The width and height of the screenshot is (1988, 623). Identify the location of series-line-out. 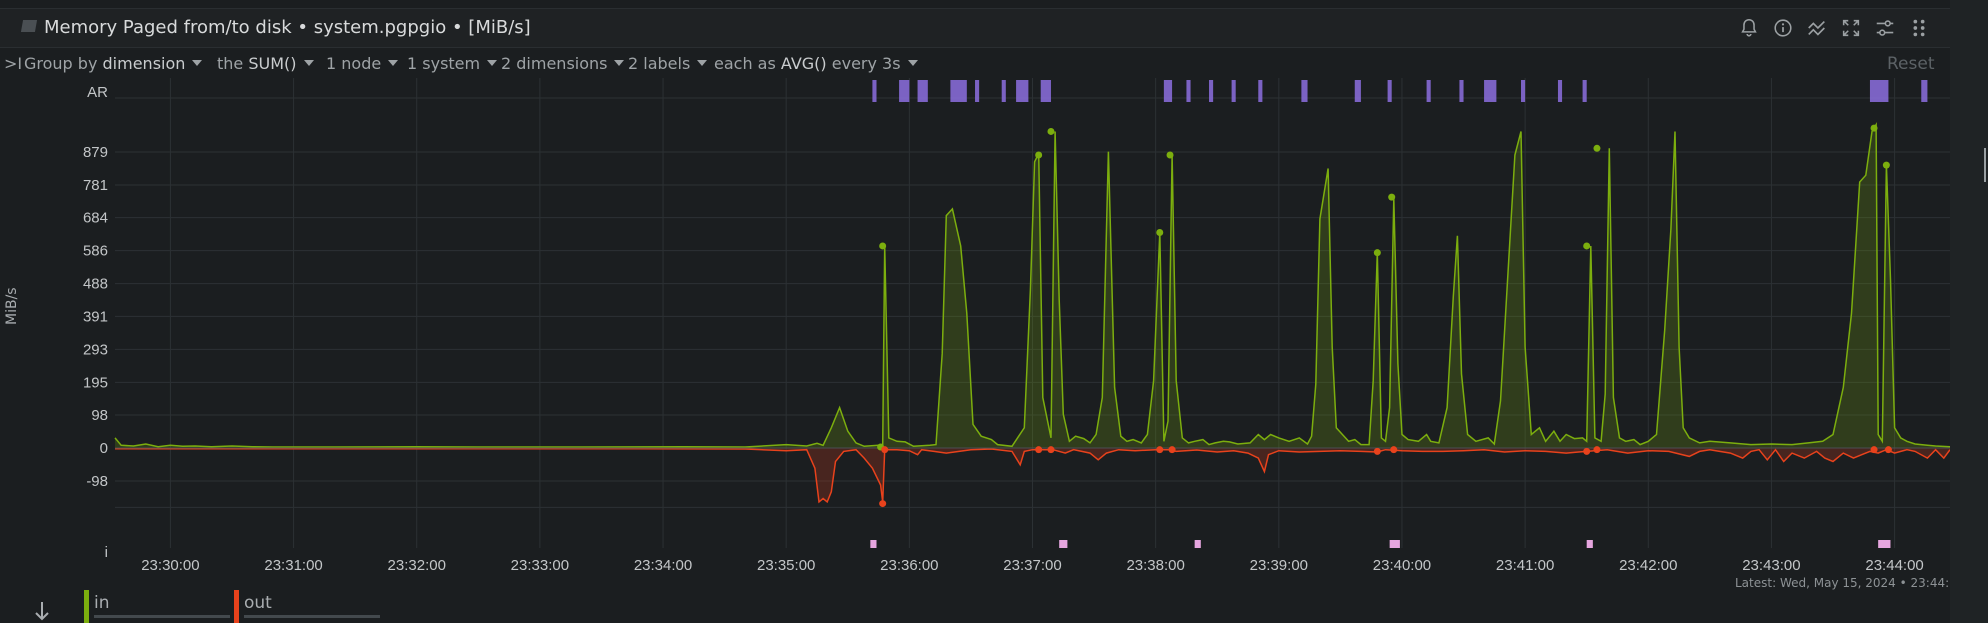
(1032, 475).